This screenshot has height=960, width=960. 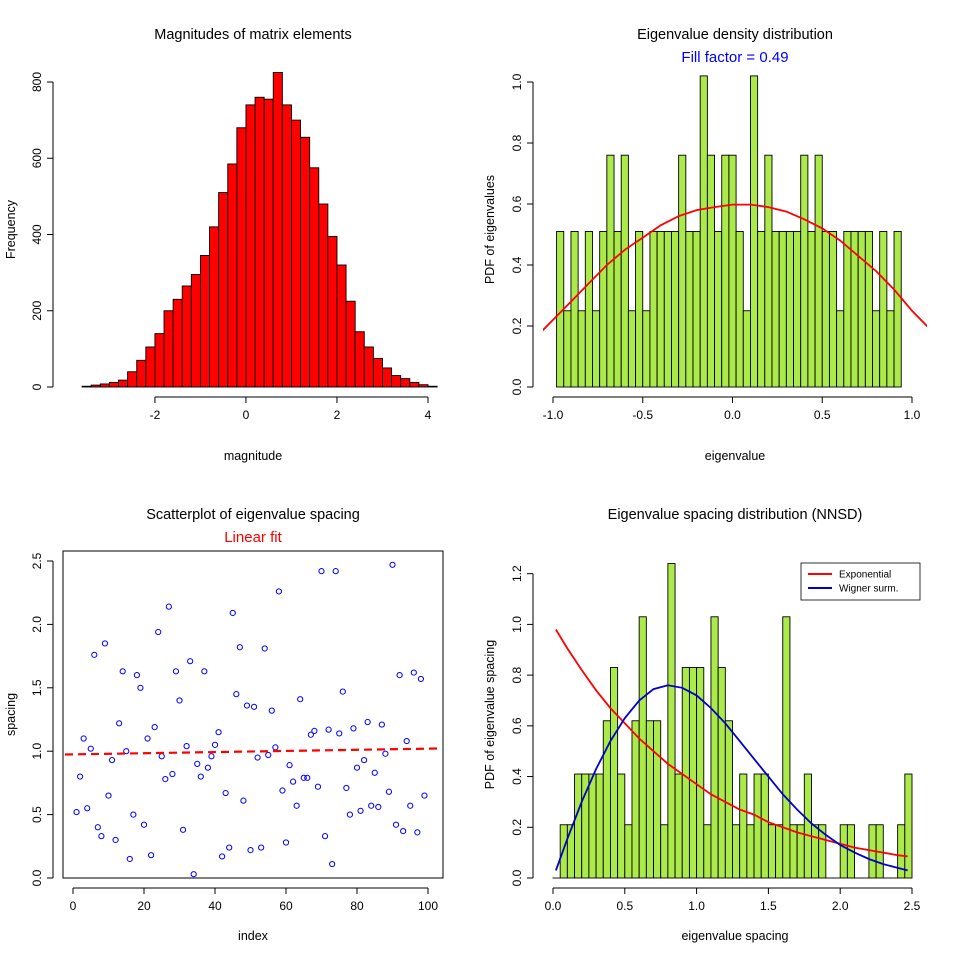 What do you see at coordinates (357, 906) in the screenshot?
I see `x-tick-label: 80` at bounding box center [357, 906].